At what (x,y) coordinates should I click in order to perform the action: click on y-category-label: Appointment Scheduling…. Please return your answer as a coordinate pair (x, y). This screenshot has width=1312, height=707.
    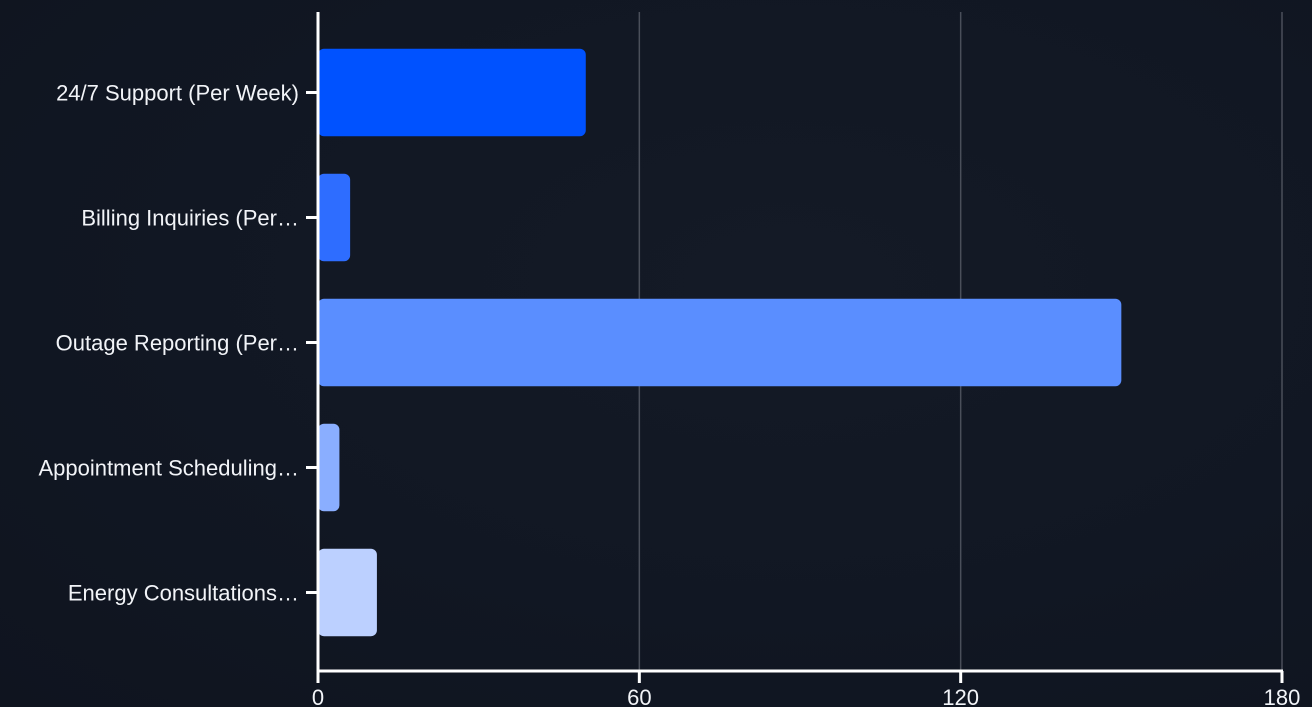
    Looking at the image, I should click on (169, 468).